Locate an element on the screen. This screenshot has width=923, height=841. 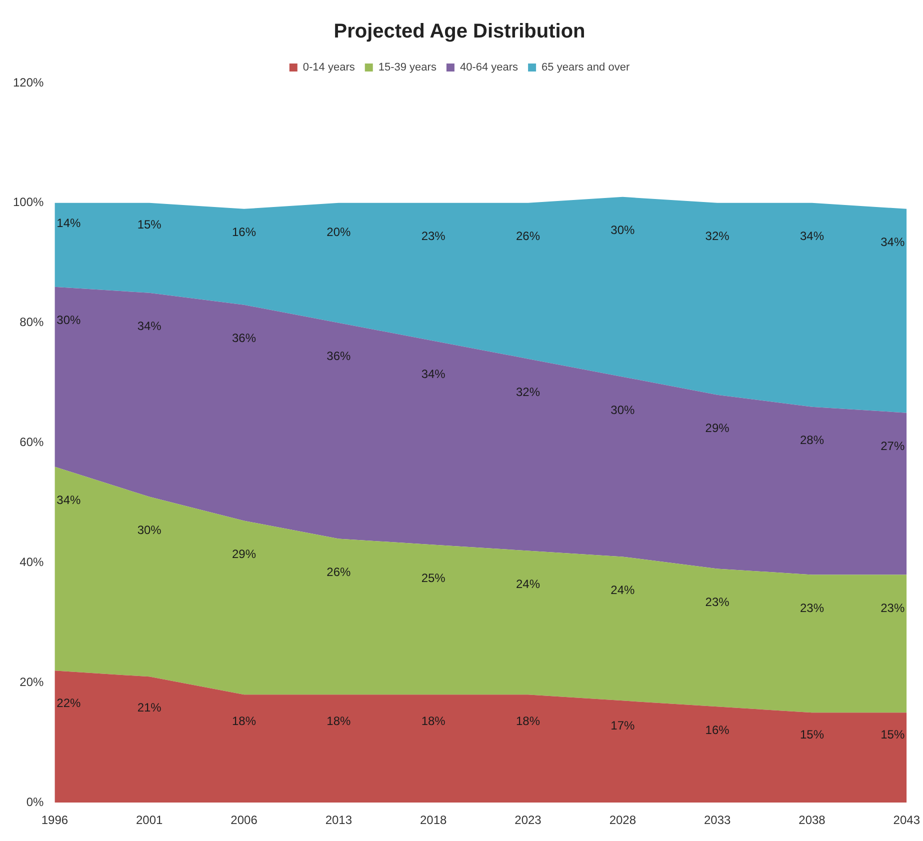
x-tick-label: 2006 is located at coordinates (244, 820).